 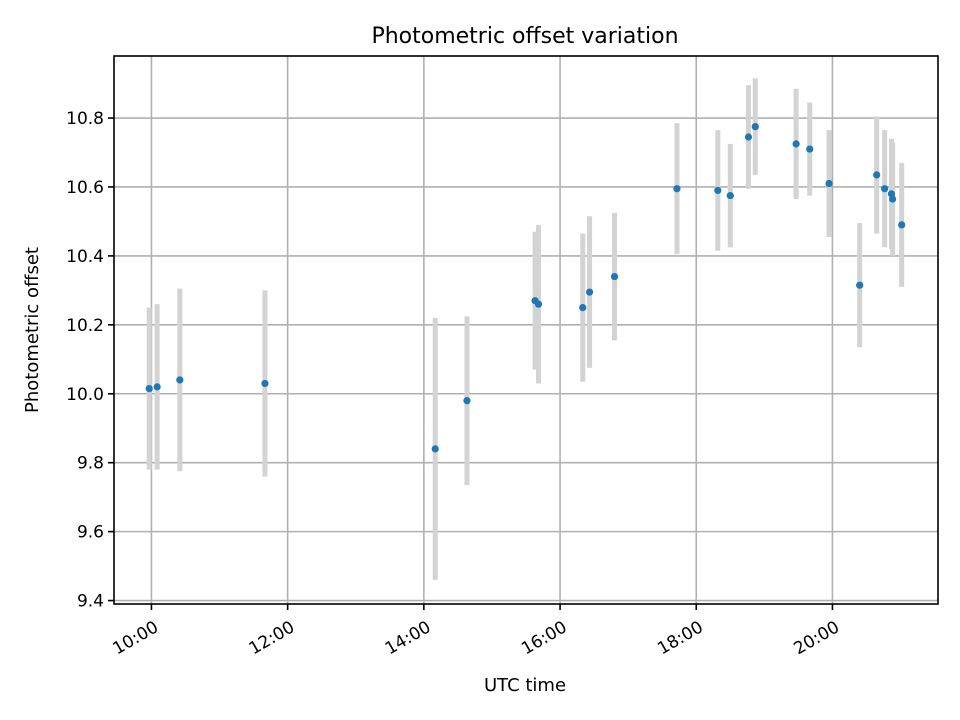 What do you see at coordinates (525, 685) in the screenshot?
I see `x-axis-label: UTC time` at bounding box center [525, 685].